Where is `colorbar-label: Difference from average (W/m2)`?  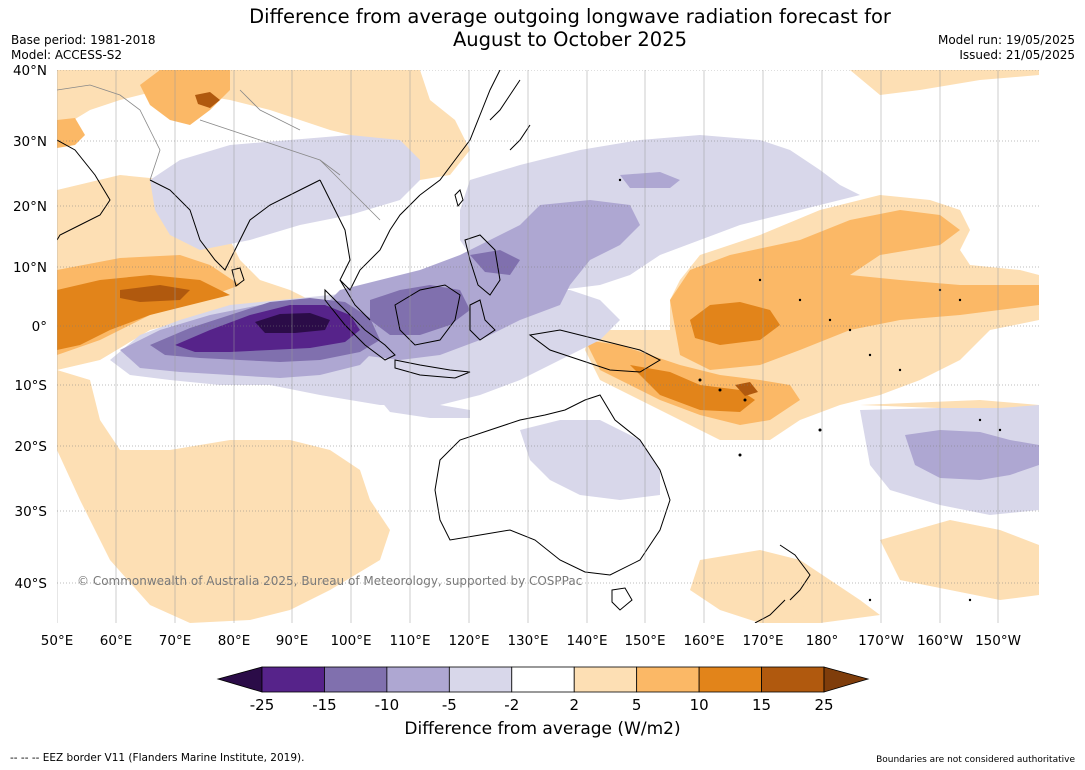
colorbar-label: Difference from average (W/m2) is located at coordinates (542, 729).